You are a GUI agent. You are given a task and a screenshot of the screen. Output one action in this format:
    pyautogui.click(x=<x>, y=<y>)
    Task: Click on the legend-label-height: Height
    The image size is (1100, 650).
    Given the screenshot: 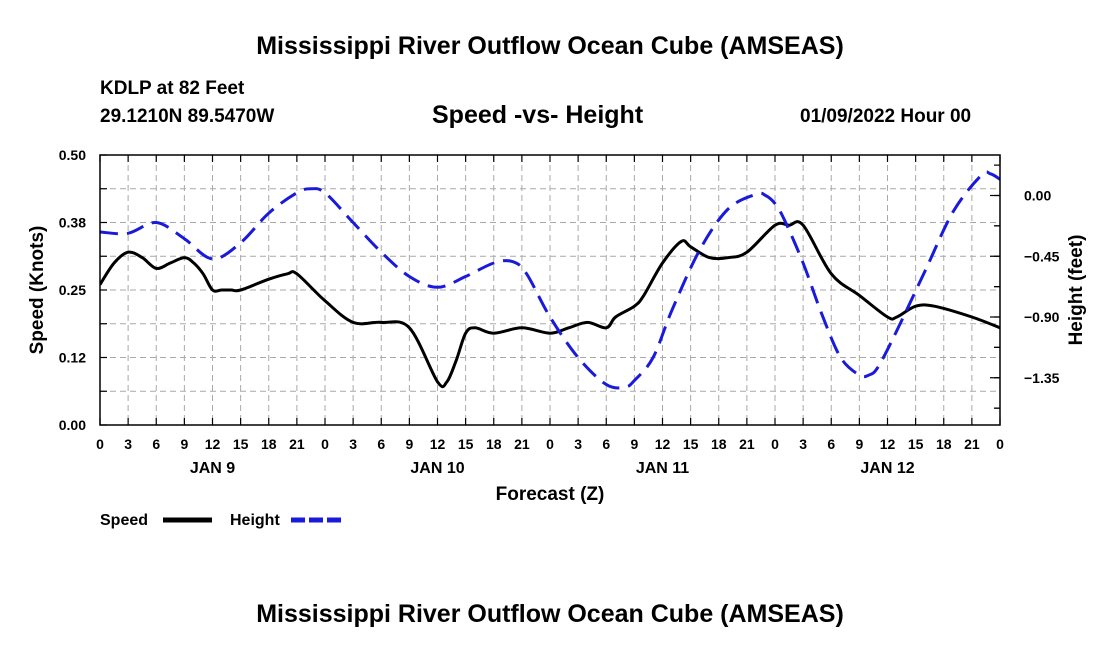 What is the action you would take?
    pyautogui.click(x=255, y=520)
    